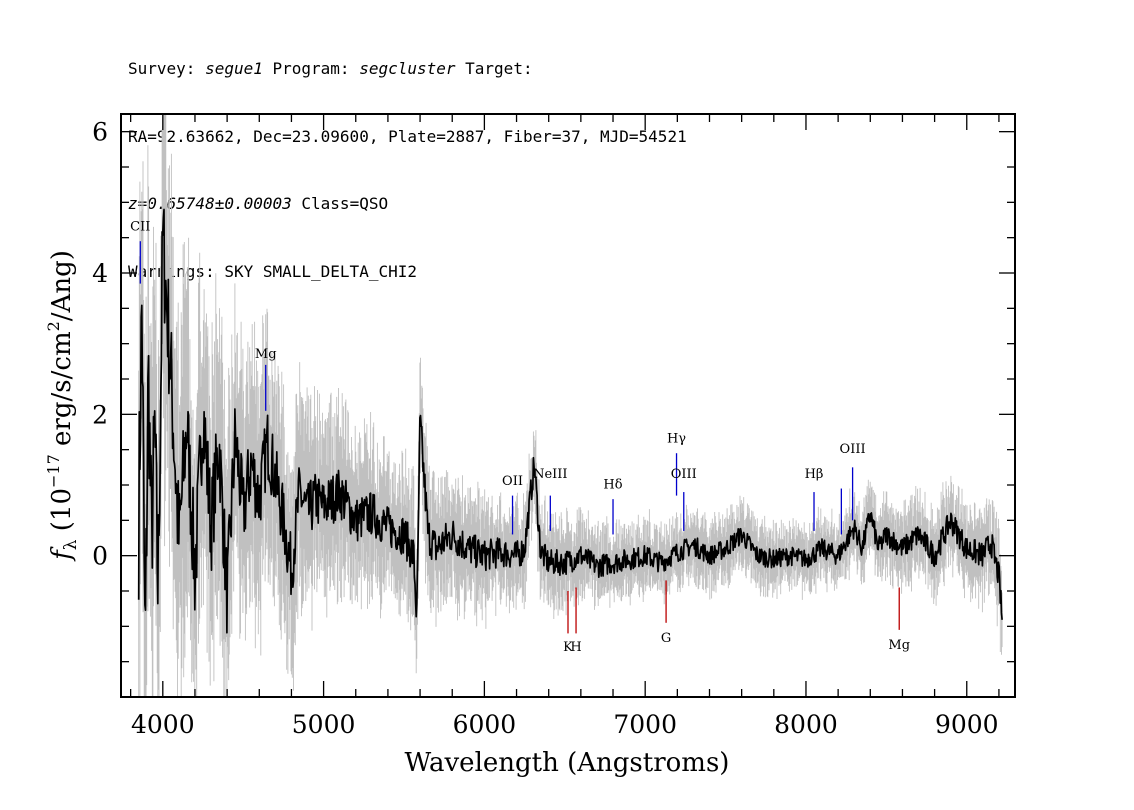 The width and height of the screenshot is (1134, 810). Describe the element at coordinates (62, 514) in the screenshot. I see `y-title-pre: (10` at that location.